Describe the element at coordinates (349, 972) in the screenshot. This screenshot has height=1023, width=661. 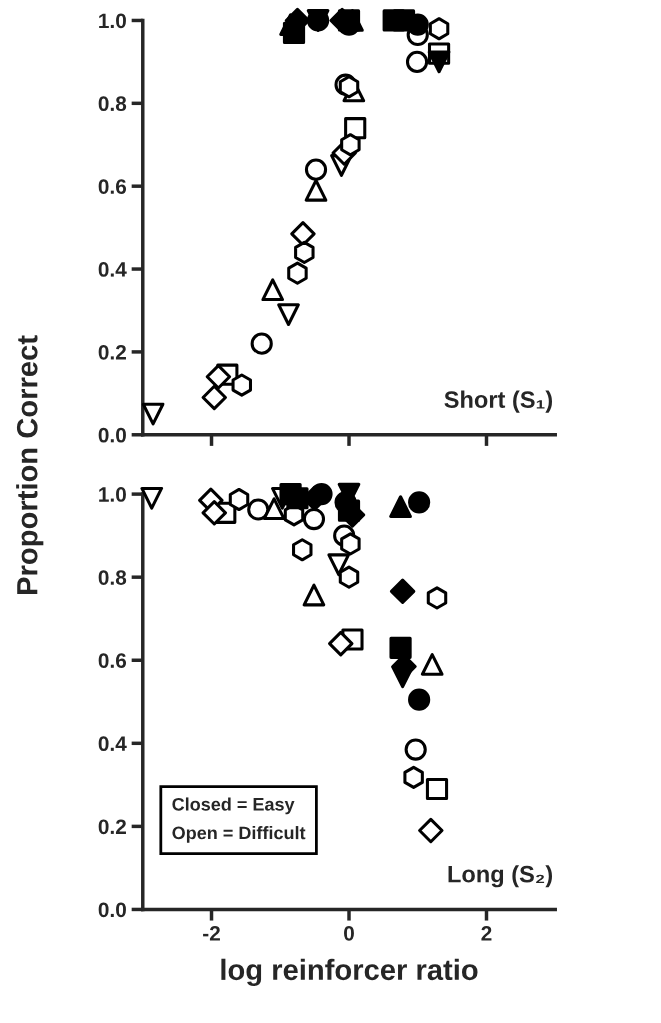
I see `x-axis-title: log reinforcer ratio` at that location.